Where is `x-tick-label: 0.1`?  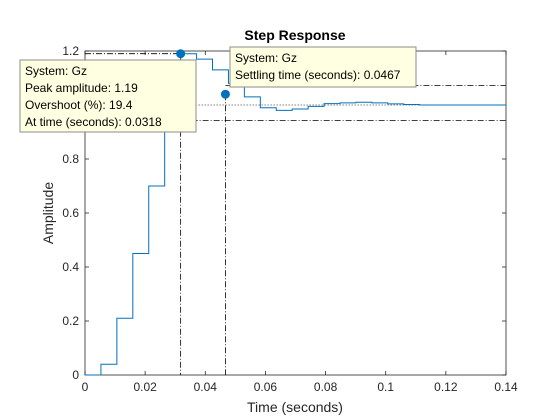 x-tick-label: 0.1 is located at coordinates (385, 387).